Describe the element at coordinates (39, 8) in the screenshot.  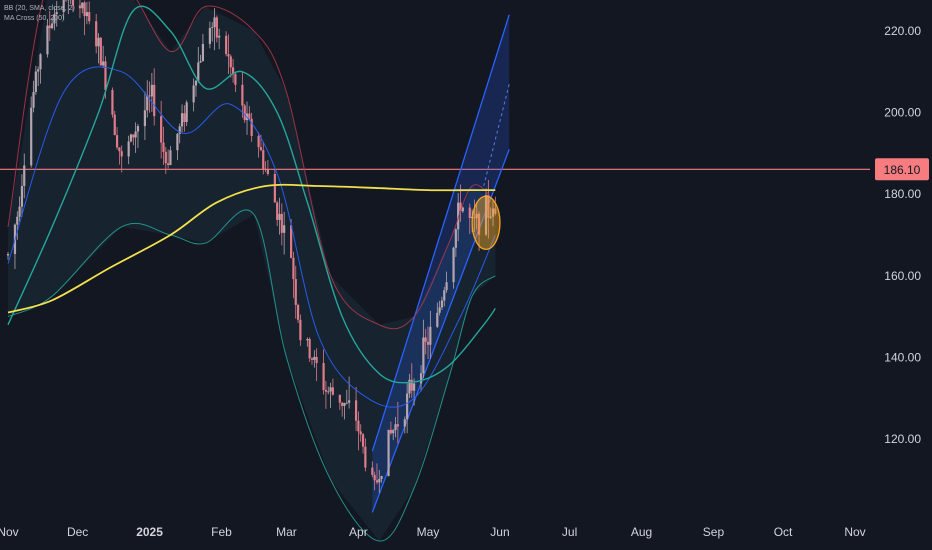
I see `bb-indicator-label: BB (20, SMA, close, 2)` at that location.